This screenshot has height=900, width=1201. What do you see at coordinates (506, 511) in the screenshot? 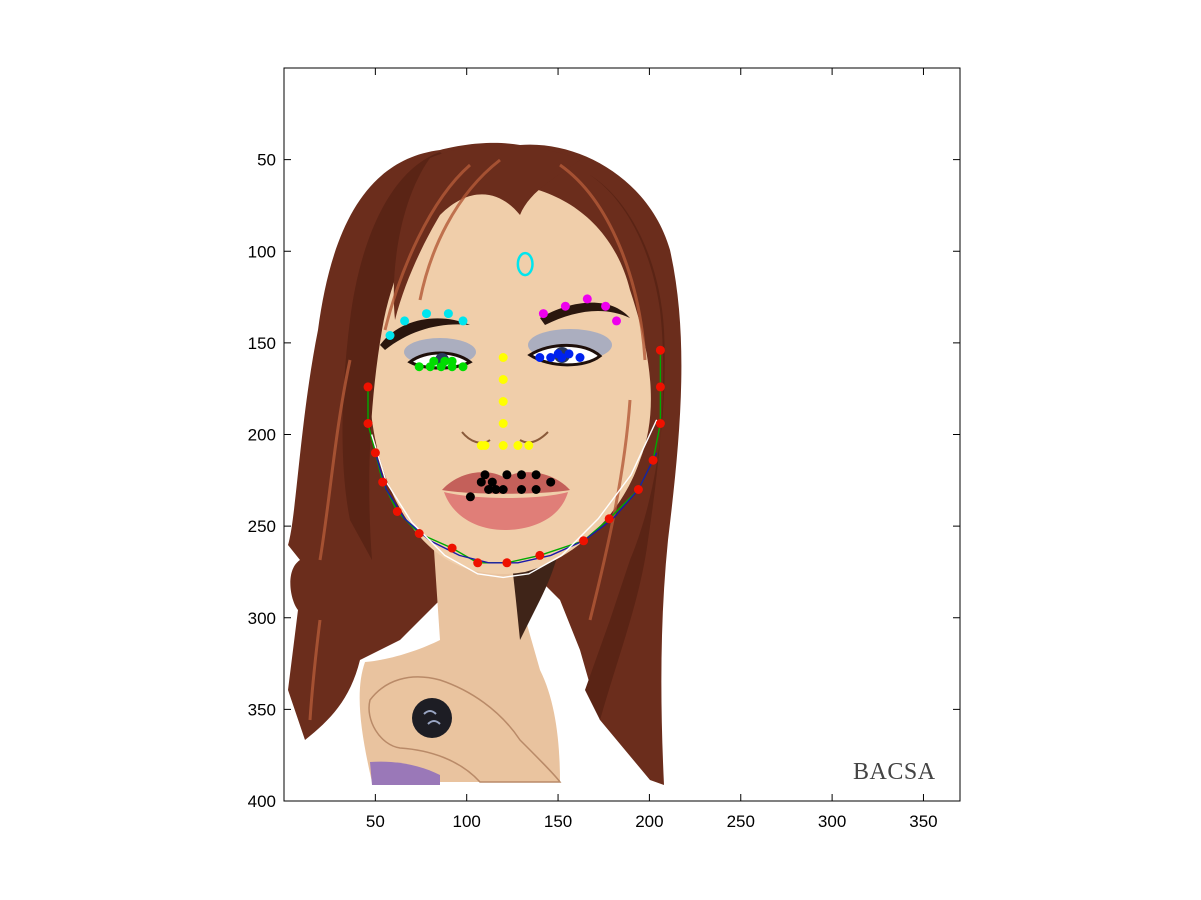
I see `lower-lip` at bounding box center [506, 511].